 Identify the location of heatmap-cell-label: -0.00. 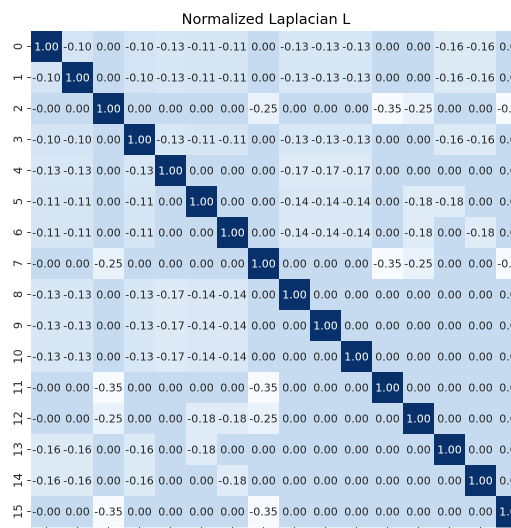
(46, 419).